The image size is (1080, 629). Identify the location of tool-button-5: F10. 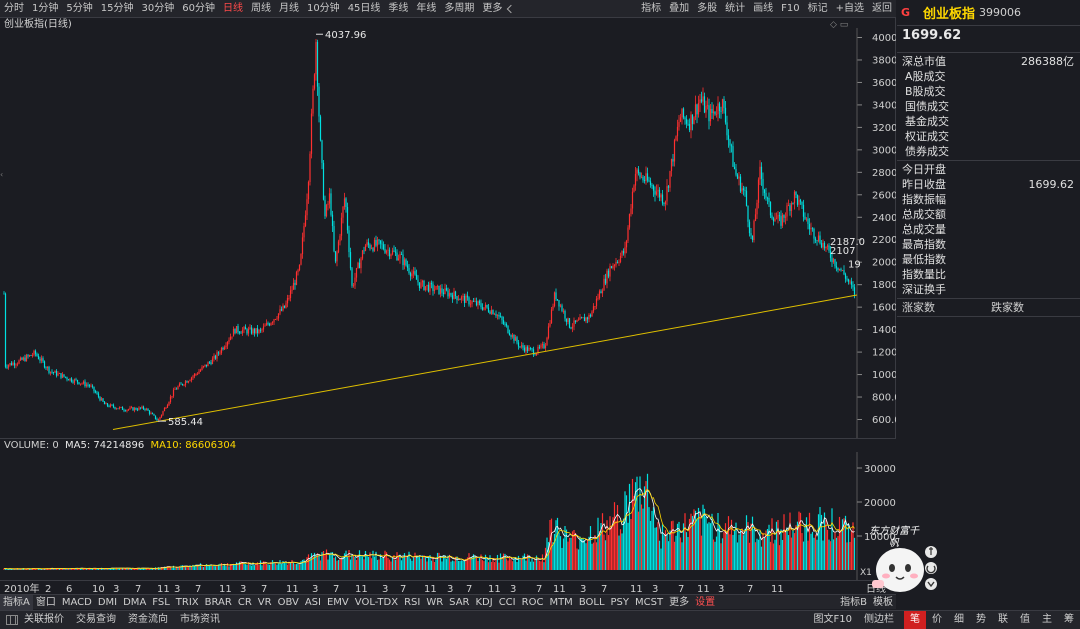
(790, 8).